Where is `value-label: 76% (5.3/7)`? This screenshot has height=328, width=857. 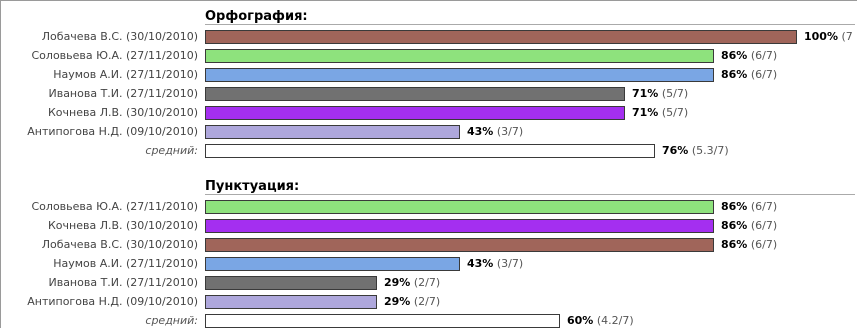 value-label: 76% (5.3/7) is located at coordinates (695, 151).